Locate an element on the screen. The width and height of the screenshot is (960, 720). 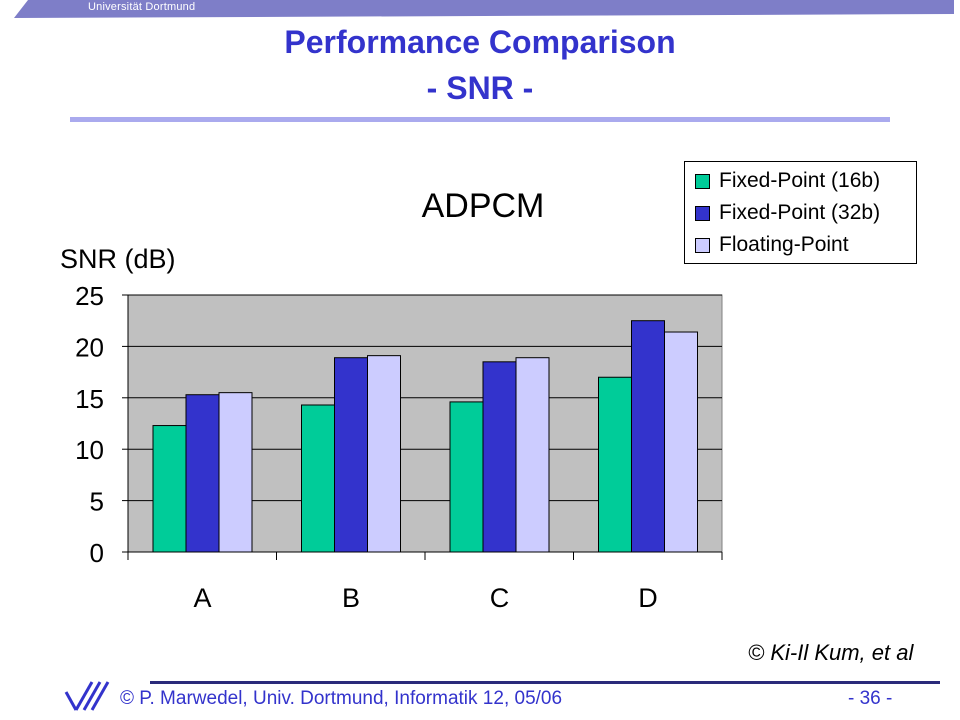
legend-swatch-floating is located at coordinates (702, 245).